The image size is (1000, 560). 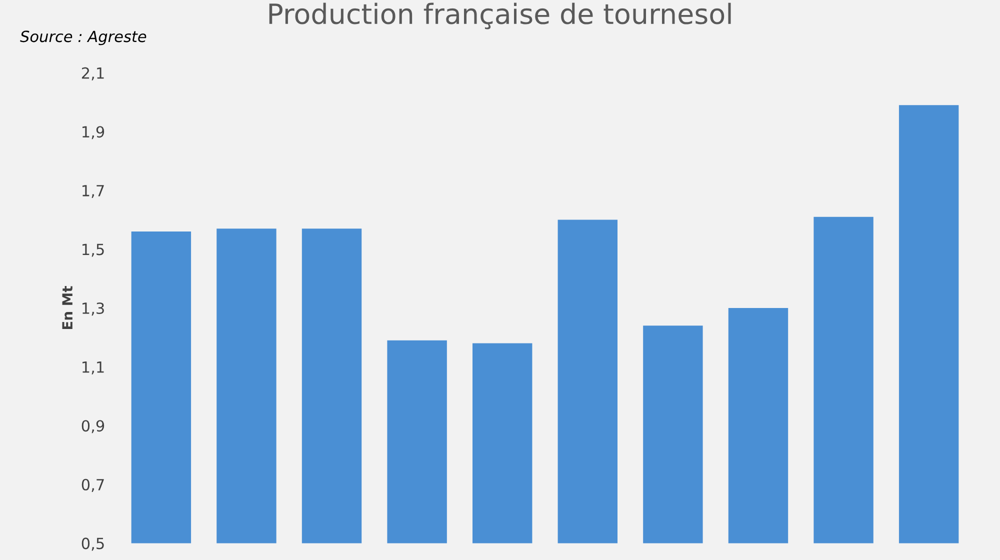 What do you see at coordinates (93, 191) in the screenshot?
I see `y-tick-label: 1,7` at bounding box center [93, 191].